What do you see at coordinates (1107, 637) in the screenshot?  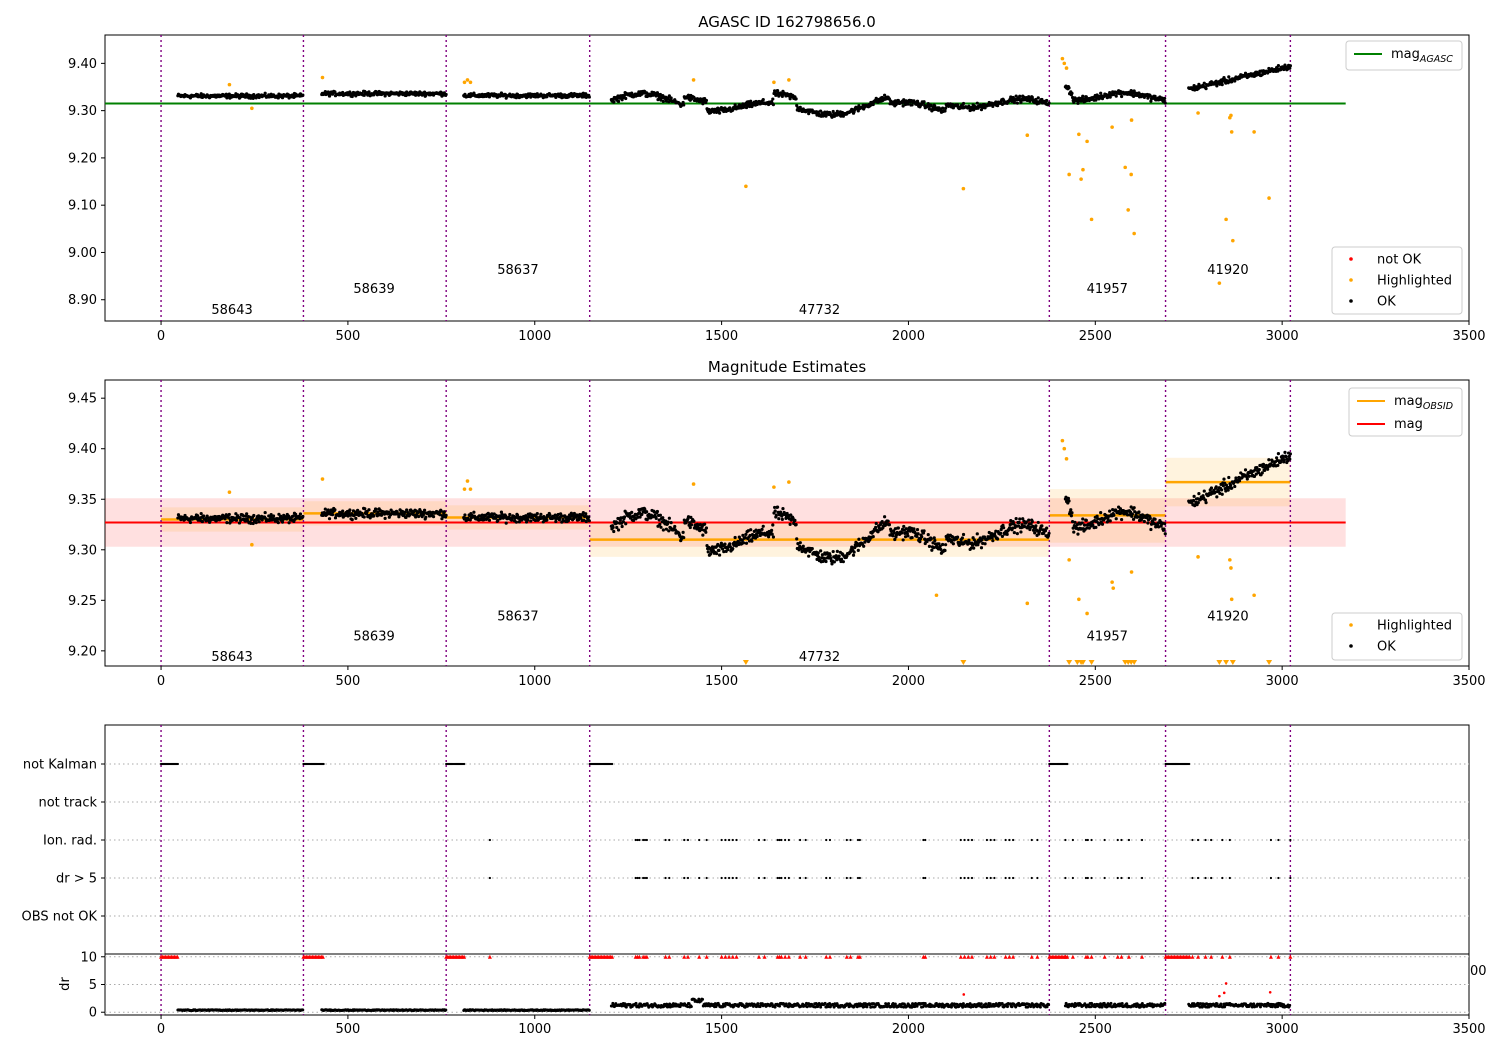 I see `obsid-label: 41957` at bounding box center [1107, 637].